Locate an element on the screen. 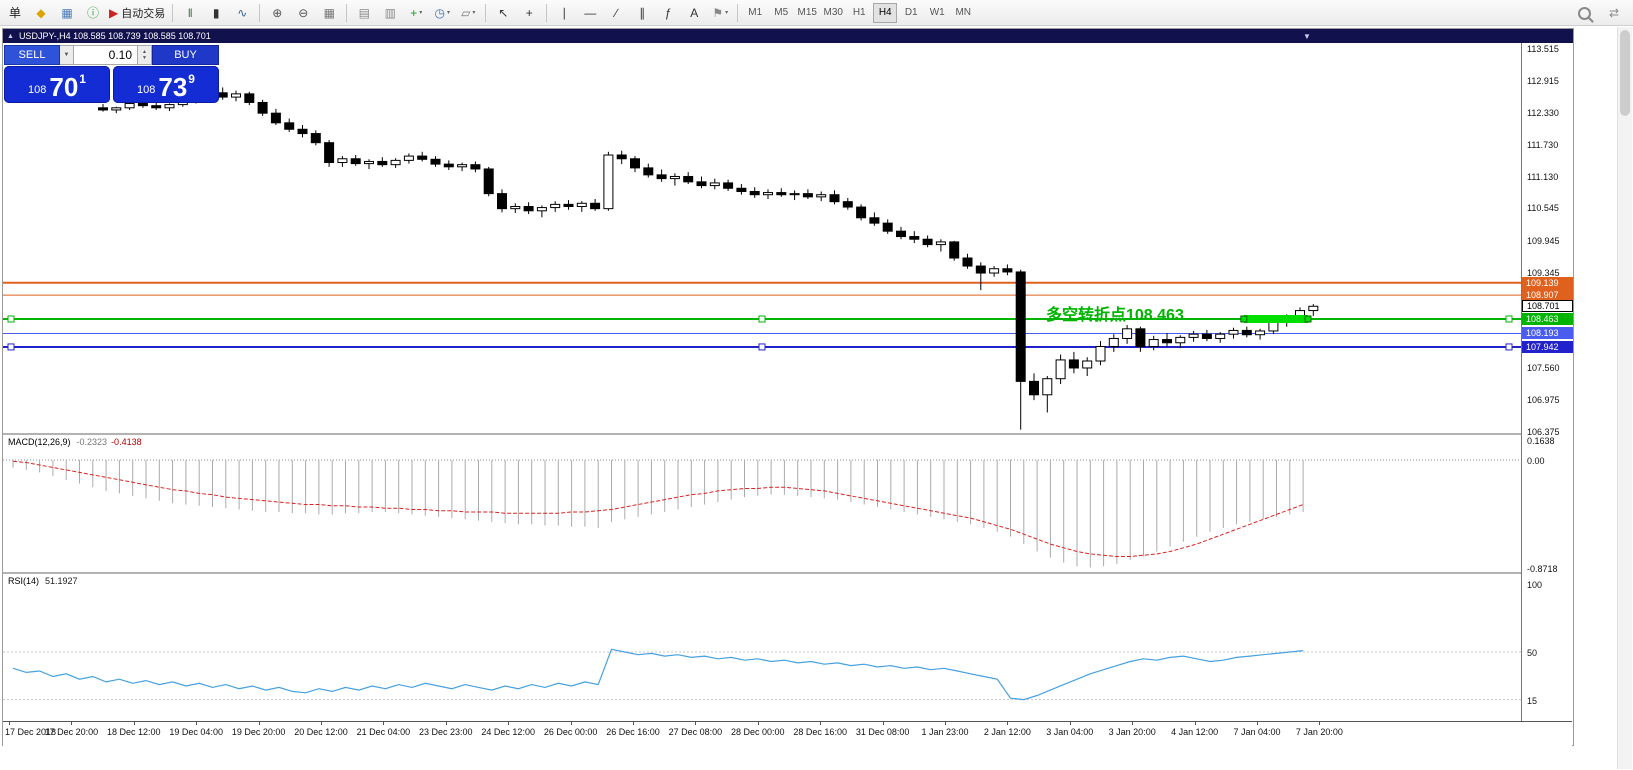 The image size is (1633, 770). horizontal-lines is located at coordinates (762, 316).